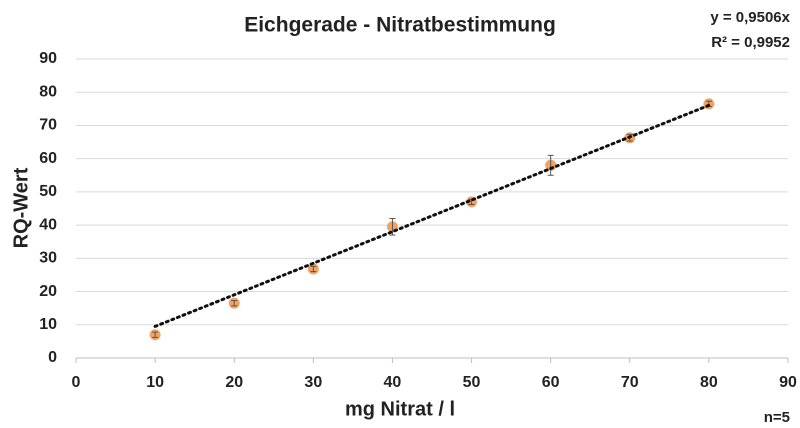  I want to click on trendline-equation: y = 0,9506x, so click(750, 17).